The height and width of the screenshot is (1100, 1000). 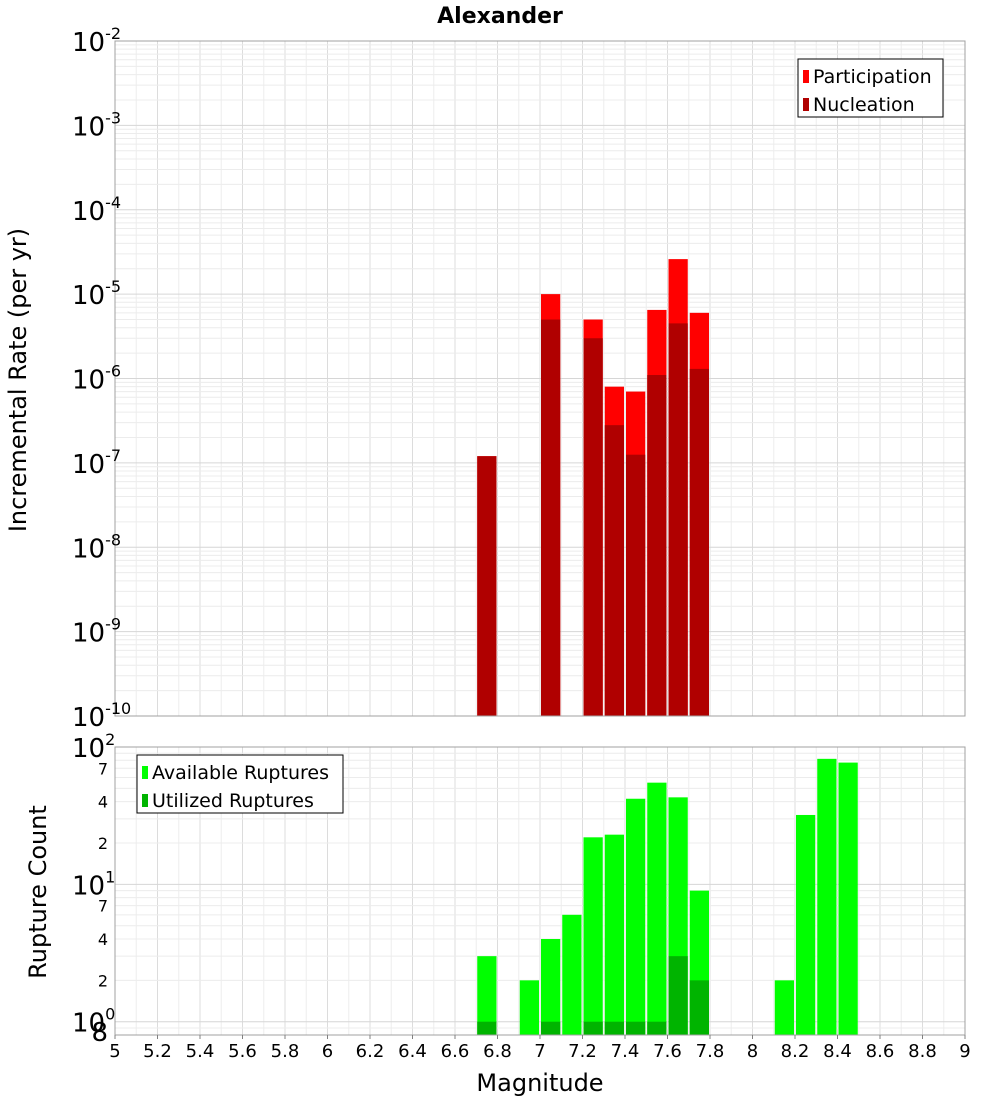 I want to click on x-tick-label: 6.4, so click(x=412, y=1051).